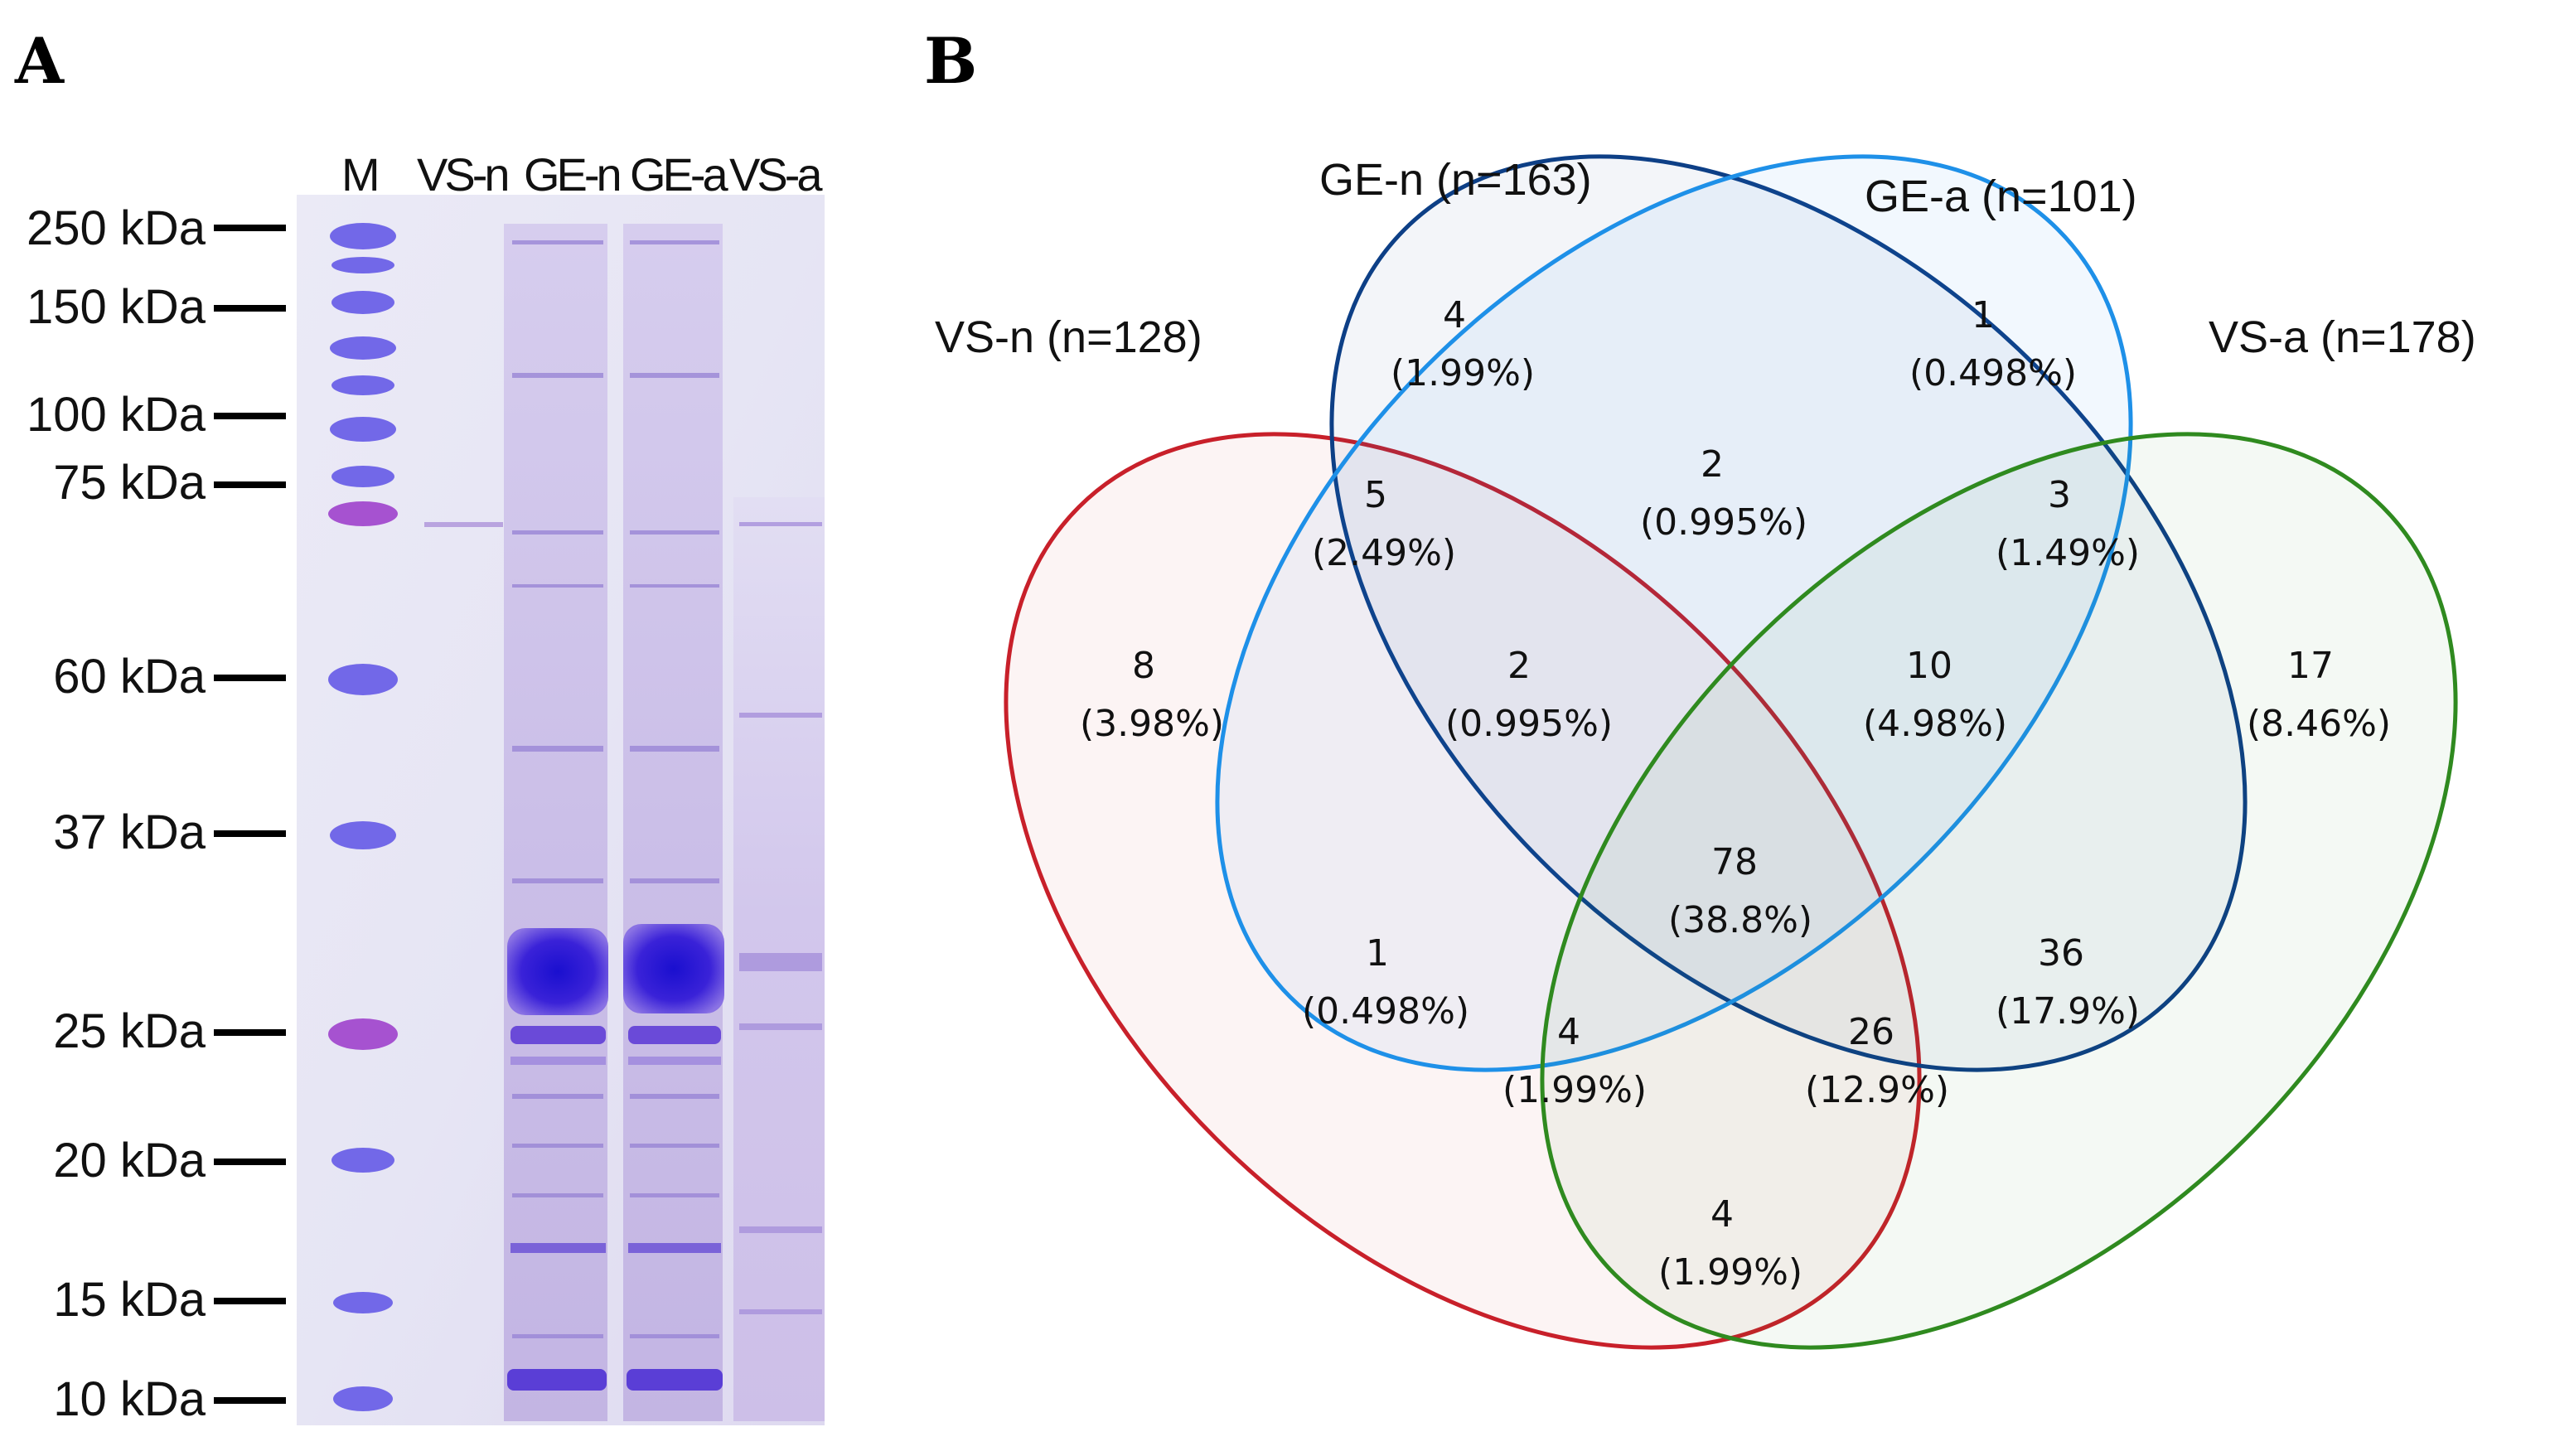 Image resolution: width=2550 pixels, height=1456 pixels. What do you see at coordinates (1984, 315) in the screenshot?
I see `region-ge-a-only-count: 1` at bounding box center [1984, 315].